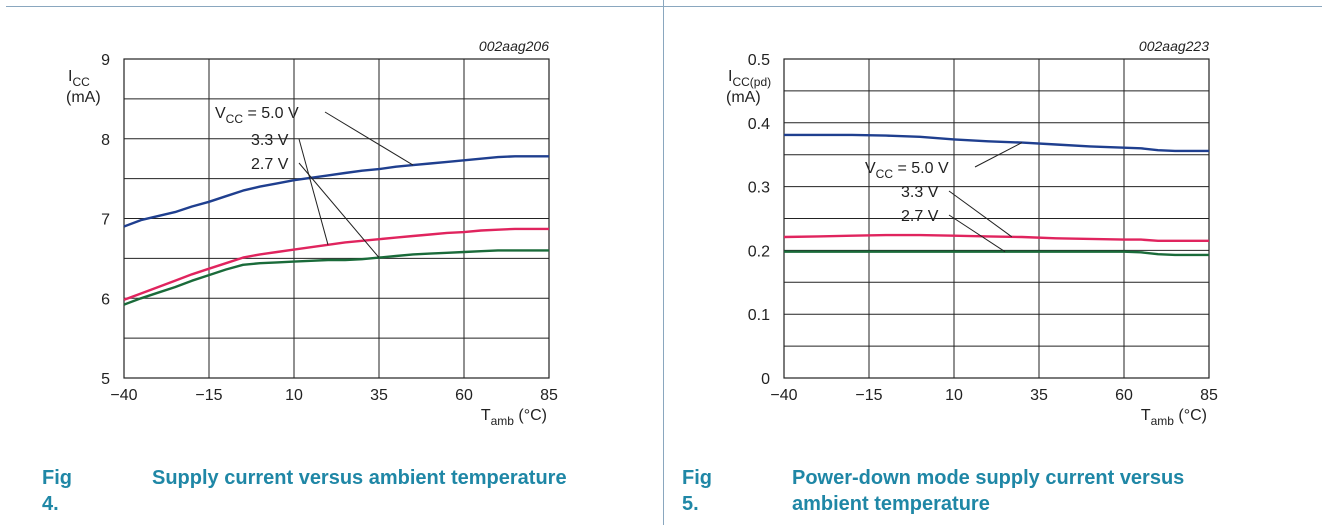  What do you see at coordinates (759, 251) in the screenshot?
I see `y-tick-label: 0.2` at bounding box center [759, 251].